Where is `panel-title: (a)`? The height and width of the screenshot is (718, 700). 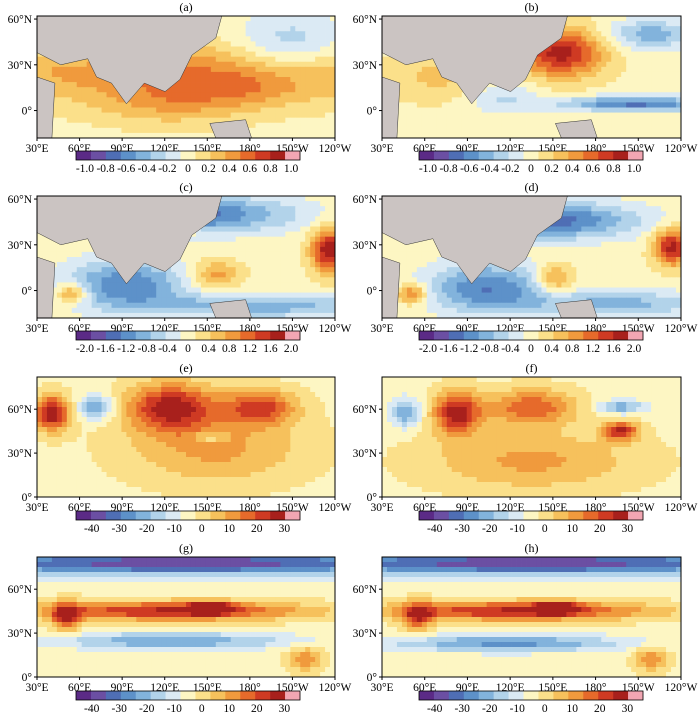 panel-title: (a) is located at coordinates (185, 7).